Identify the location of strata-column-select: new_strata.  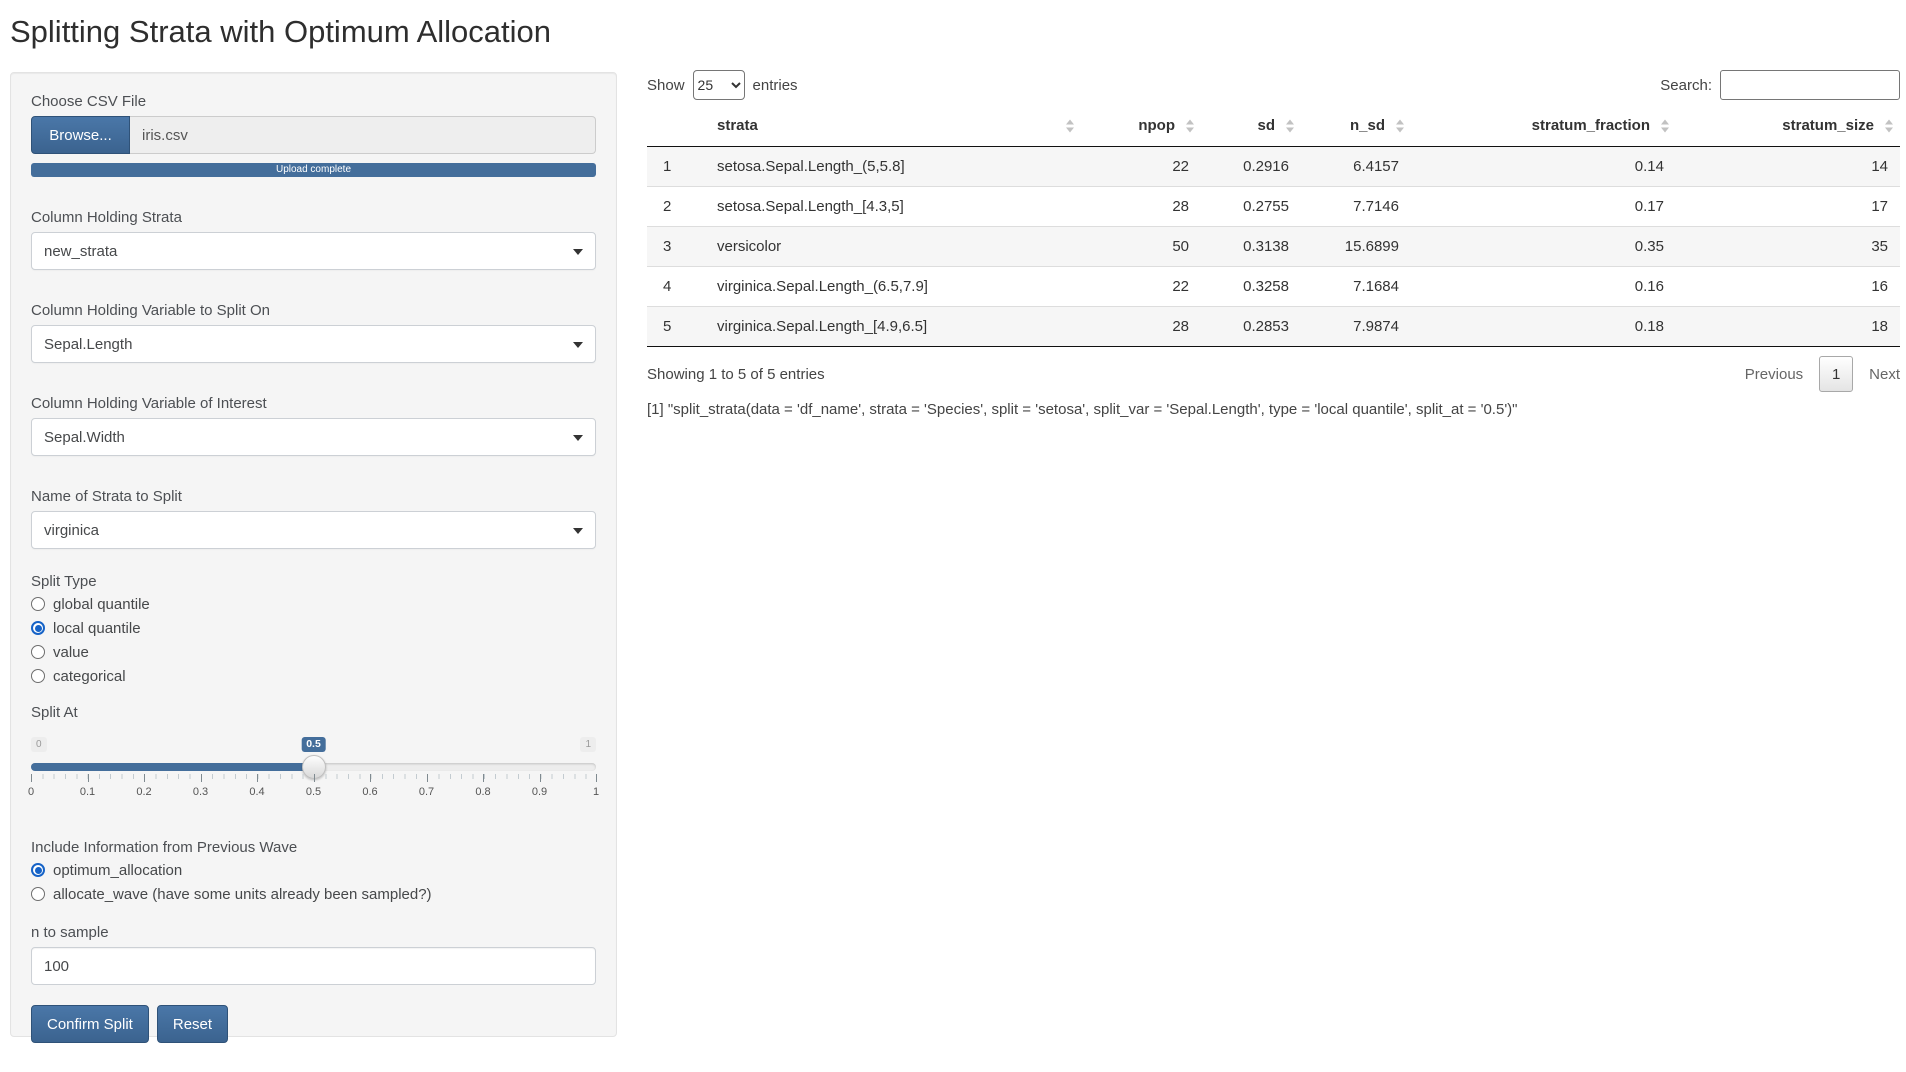
(313, 251).